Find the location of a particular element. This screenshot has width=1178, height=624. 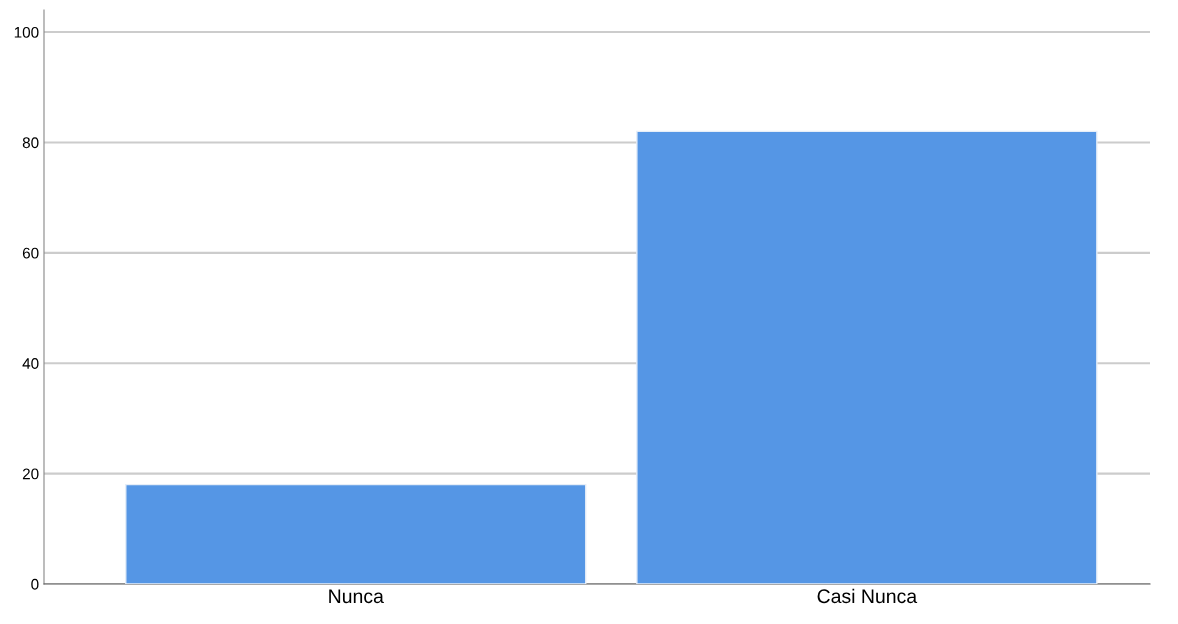

x-tick-label: Nunca is located at coordinates (356, 596).